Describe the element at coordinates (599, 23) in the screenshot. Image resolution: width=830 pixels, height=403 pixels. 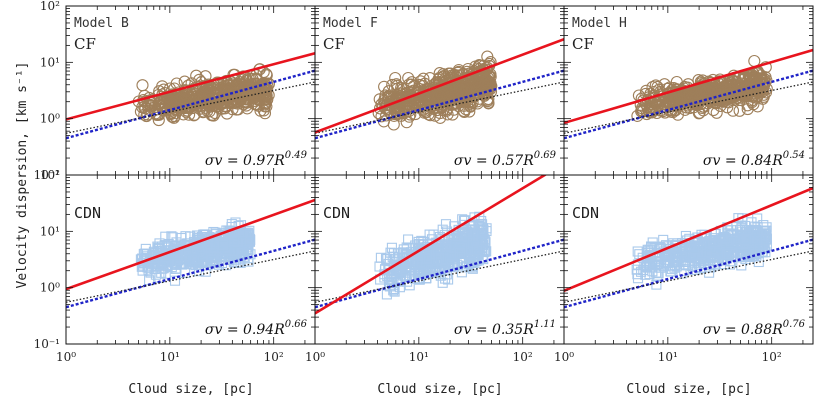
I see `model-label: Model H` at that location.